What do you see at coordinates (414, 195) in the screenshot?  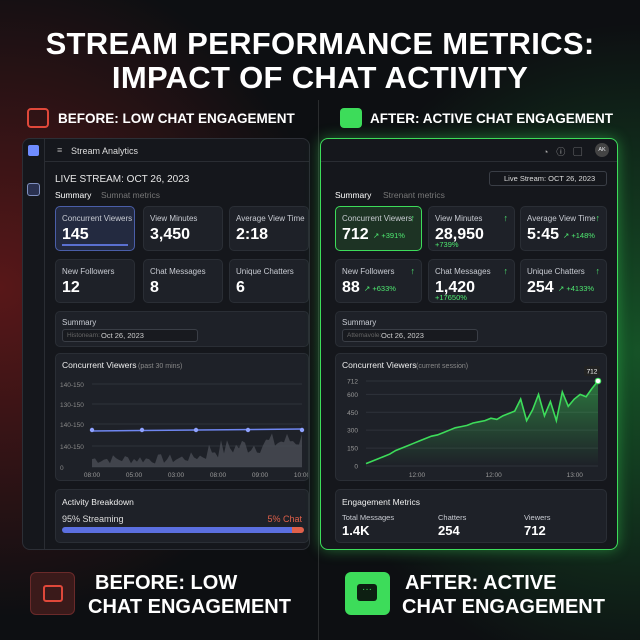 I see `tab: Strenant metrics` at bounding box center [414, 195].